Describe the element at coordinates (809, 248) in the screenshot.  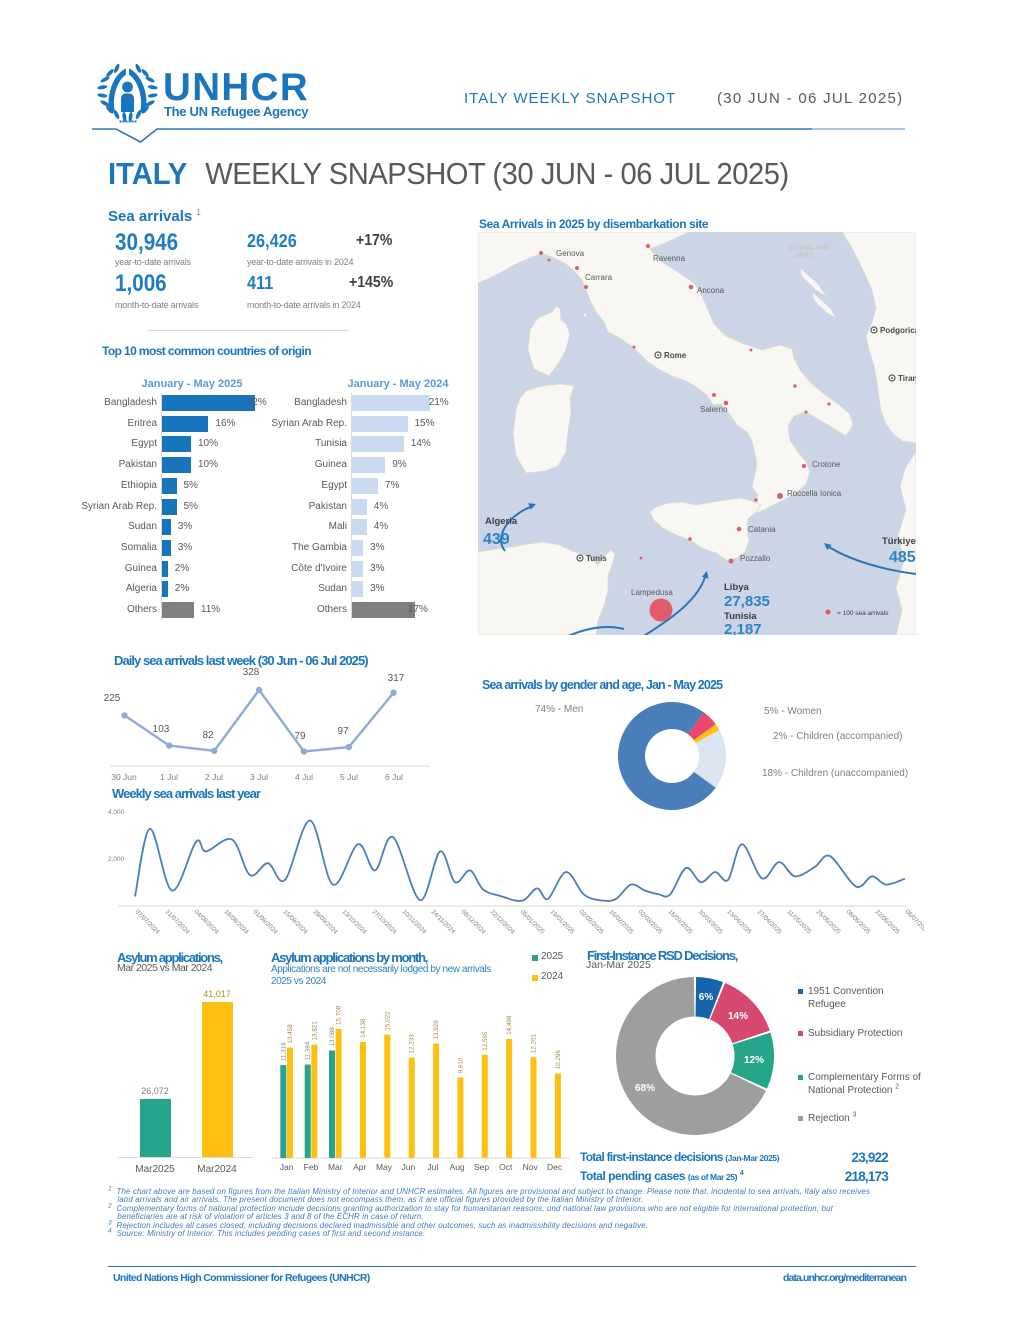
I see `svg-text: BOSNIA AND` at that location.